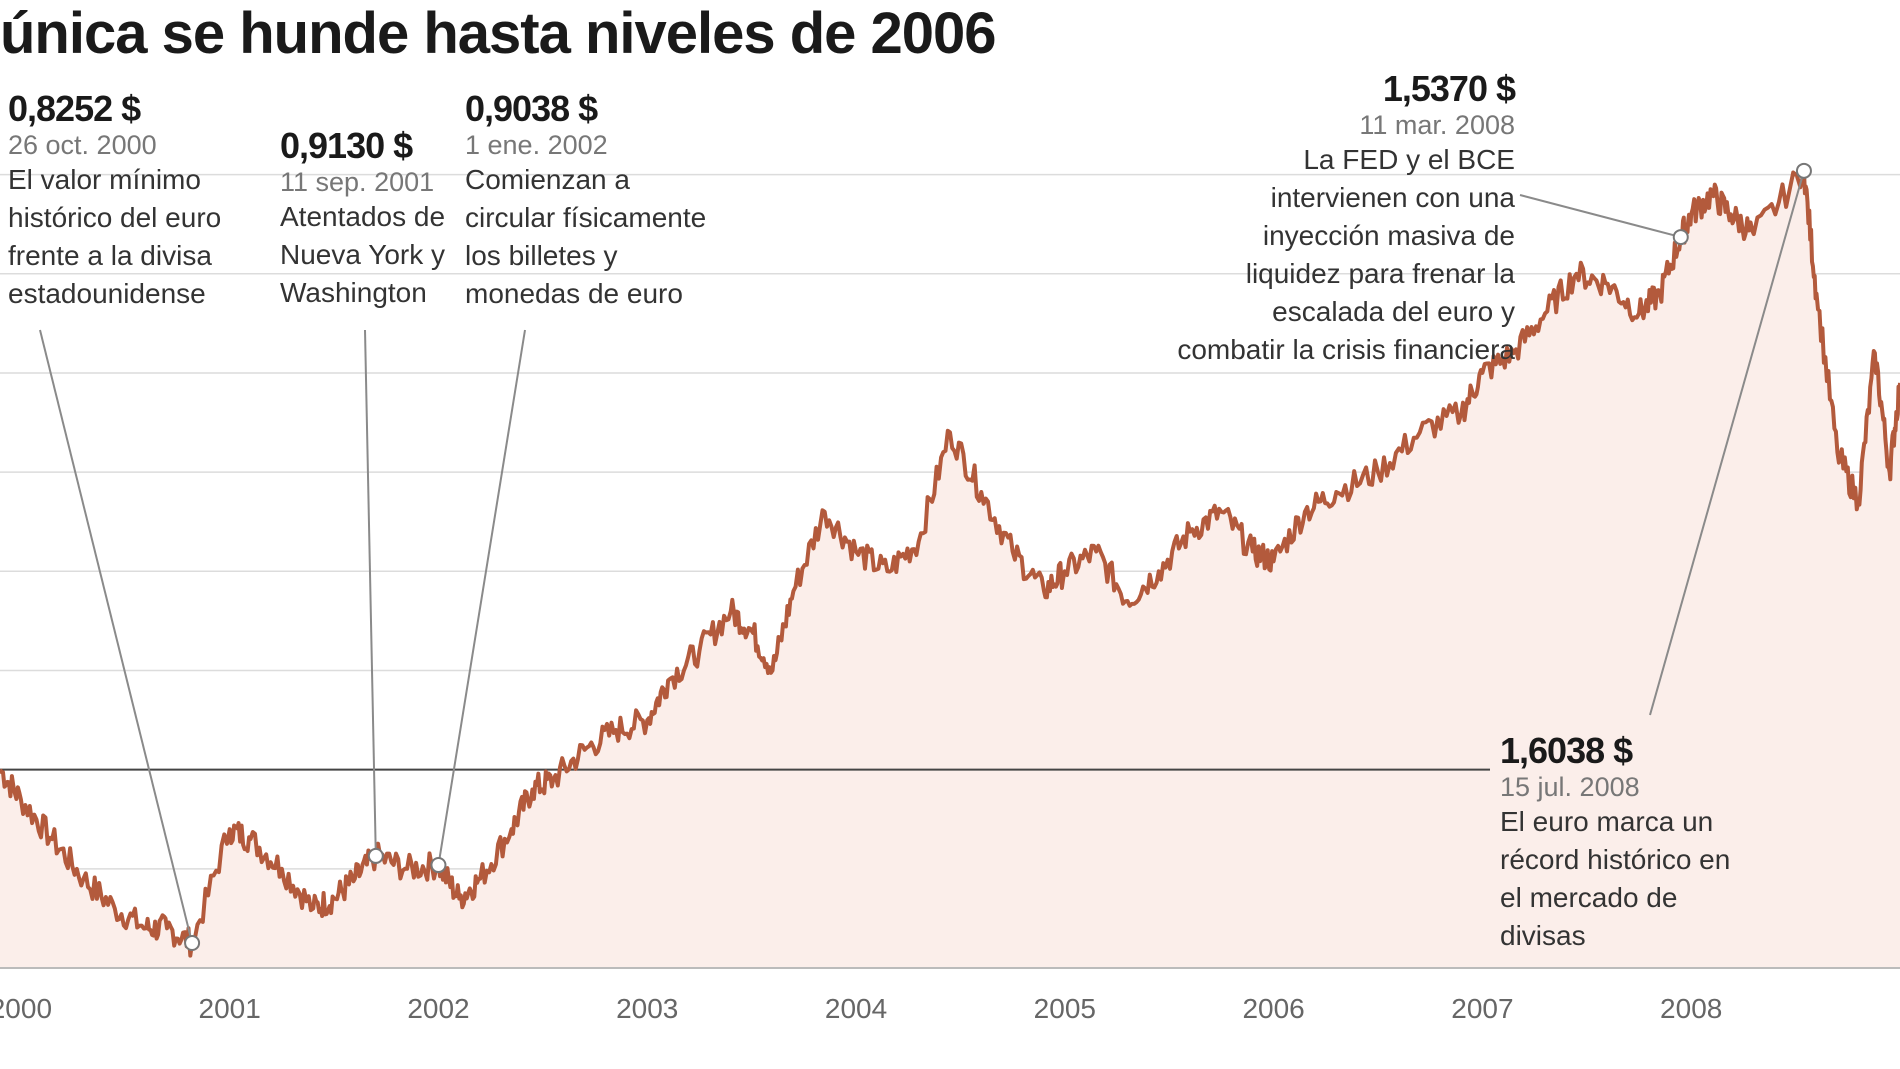  Describe the element at coordinates (1570, 787) in the screenshot. I see `annotation-date: 15 jul. 2008` at that location.